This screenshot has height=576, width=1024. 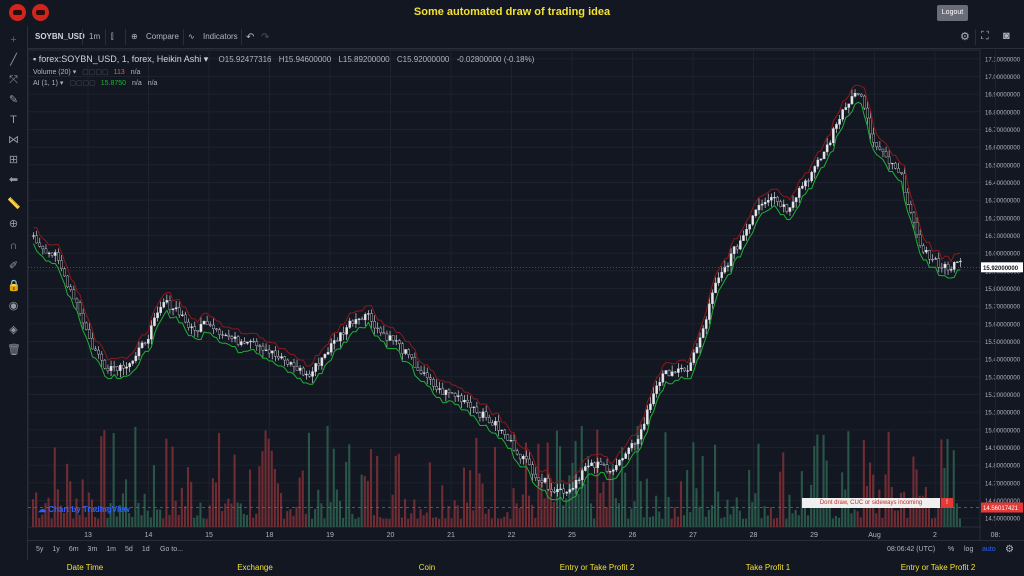 What do you see at coordinates (911, 549) in the screenshot?
I see `clock-readout: 08:06:42 (UTC)` at bounding box center [911, 549].